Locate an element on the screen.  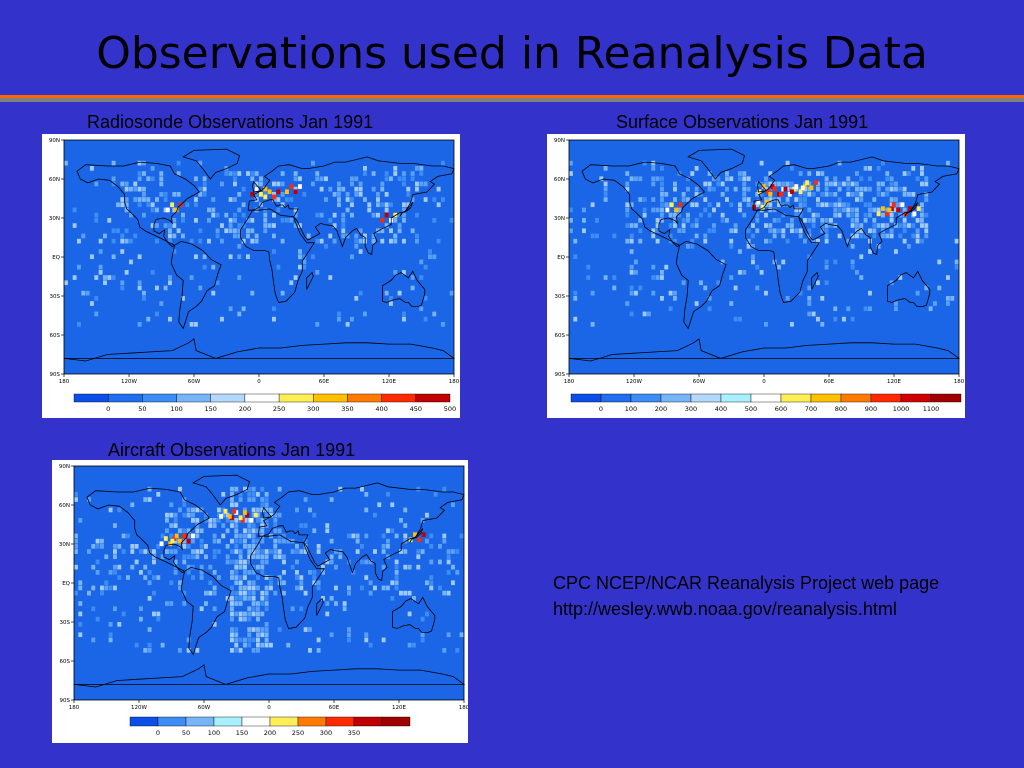
y-tick-label: 90S is located at coordinates (55, 375).